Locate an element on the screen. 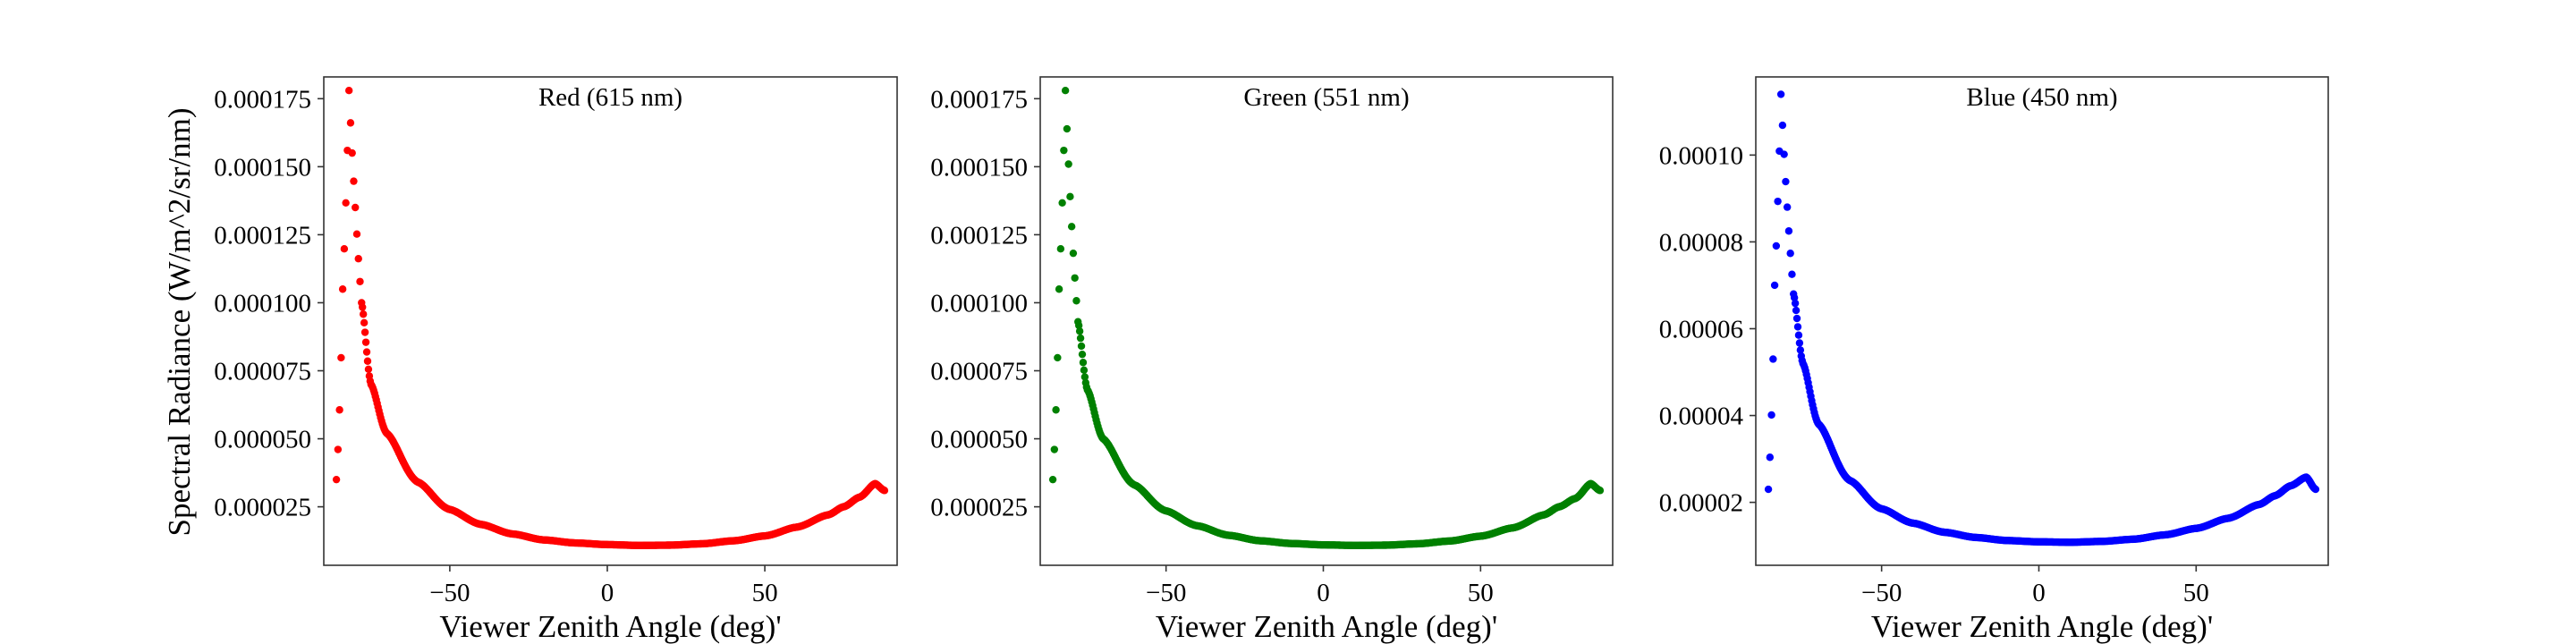 The height and width of the screenshot is (644, 2576). y-tick-label: 0.00010 is located at coordinates (1701, 155).